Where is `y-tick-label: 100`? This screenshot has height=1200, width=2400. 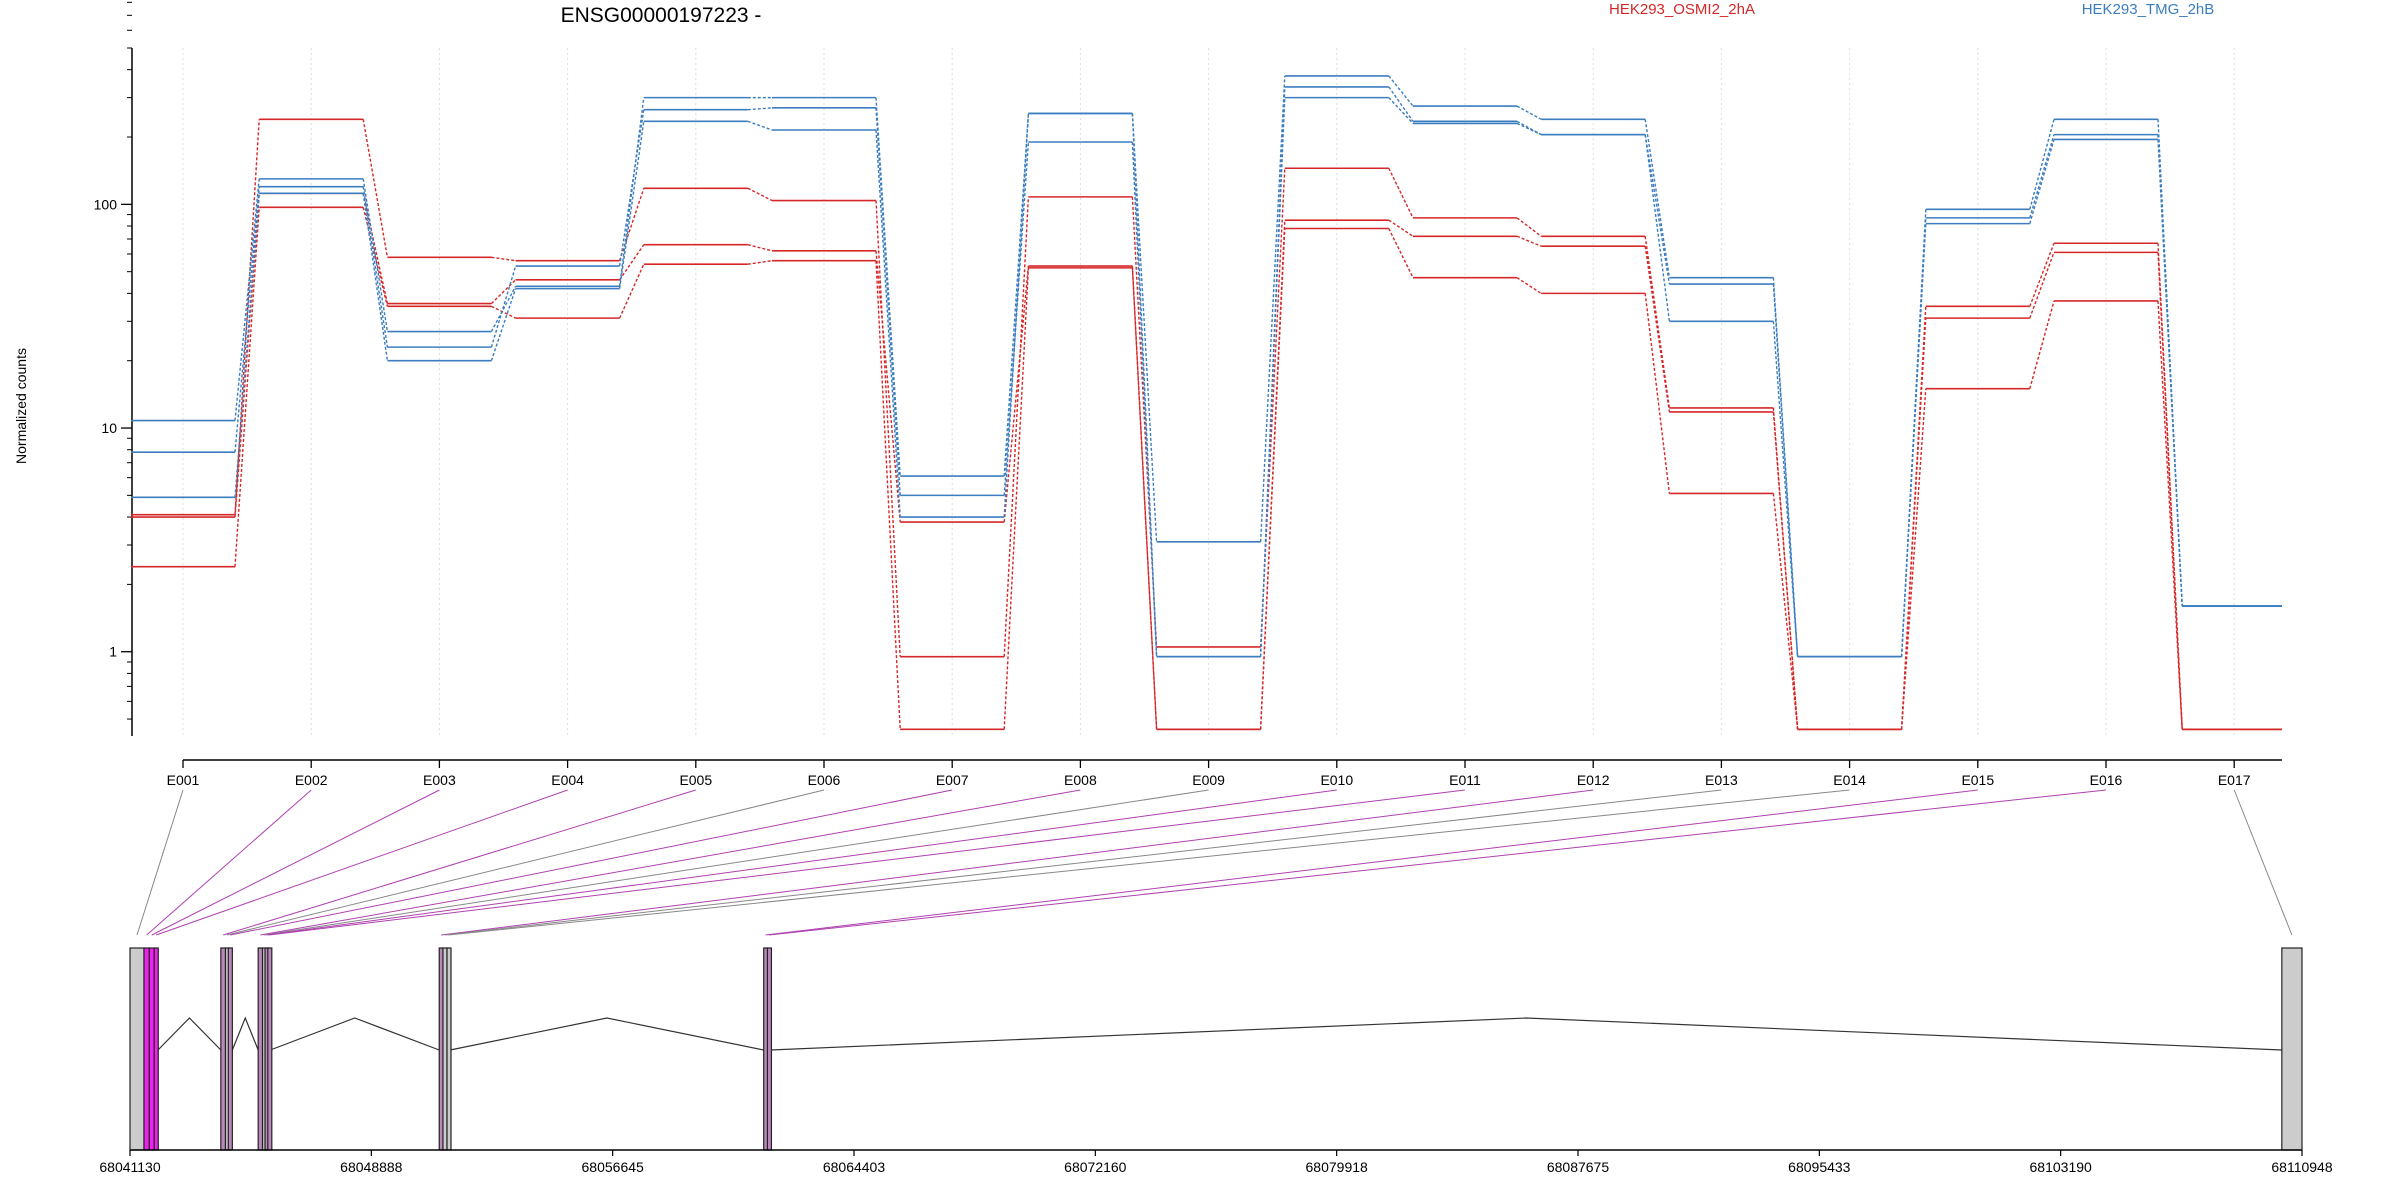 y-tick-label: 100 is located at coordinates (106, 204).